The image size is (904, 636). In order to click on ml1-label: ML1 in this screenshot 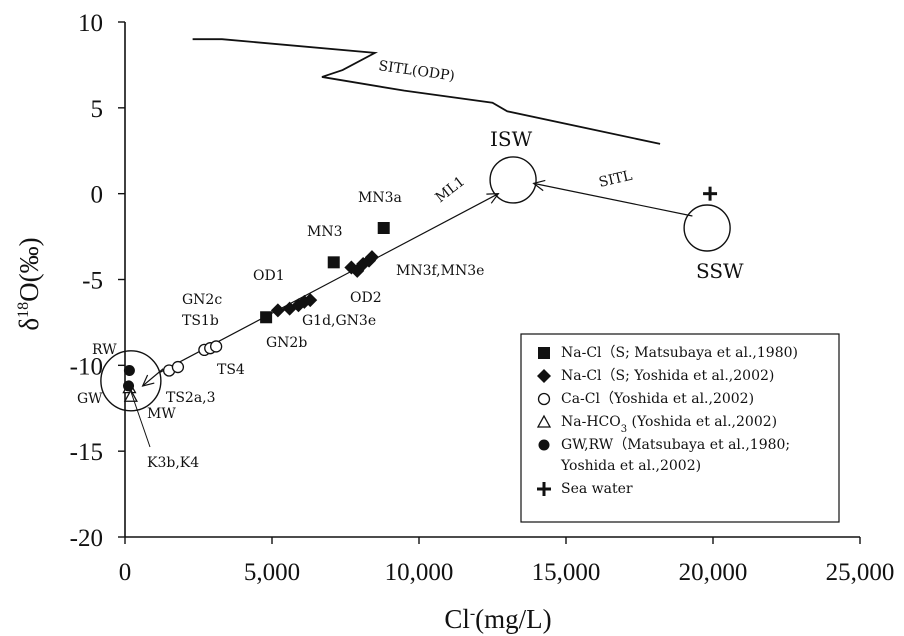, I will do `click(450, 190)`.